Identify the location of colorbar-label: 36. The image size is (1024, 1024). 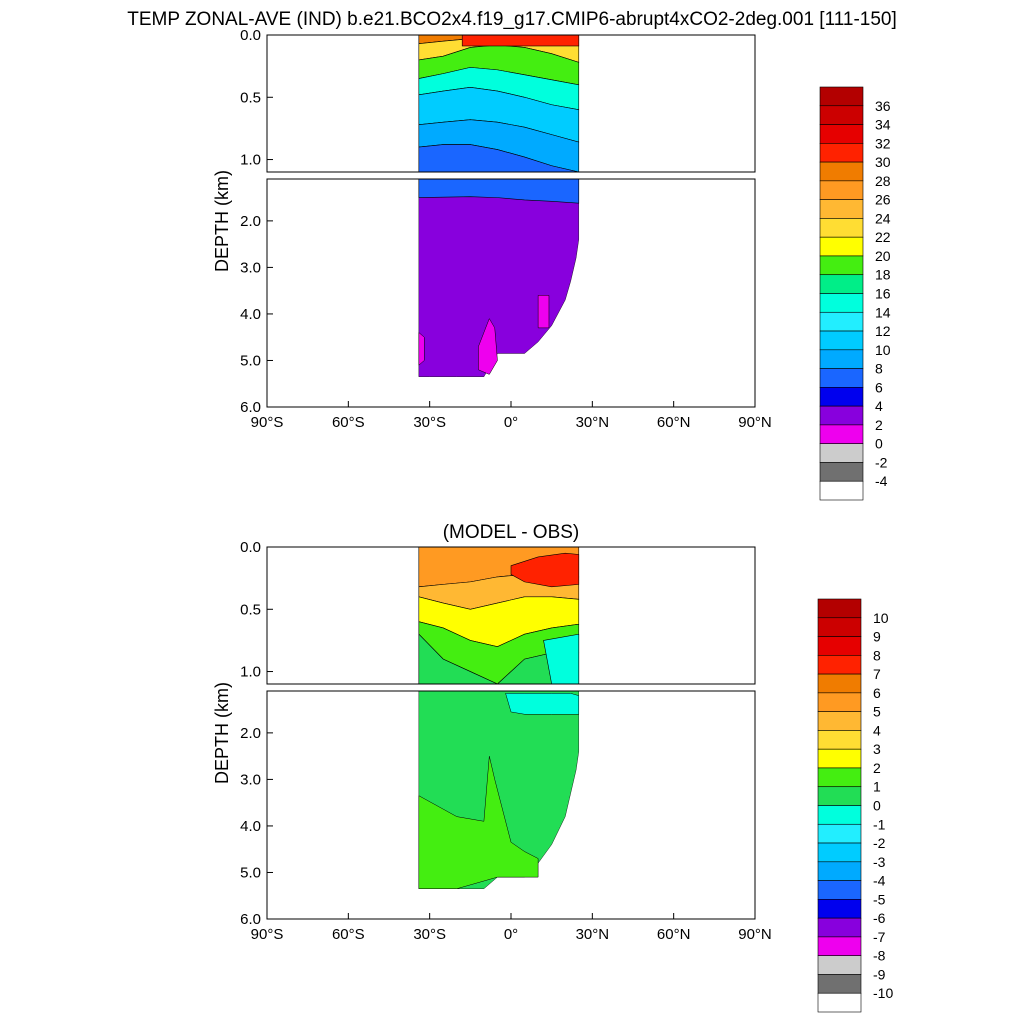
(883, 106).